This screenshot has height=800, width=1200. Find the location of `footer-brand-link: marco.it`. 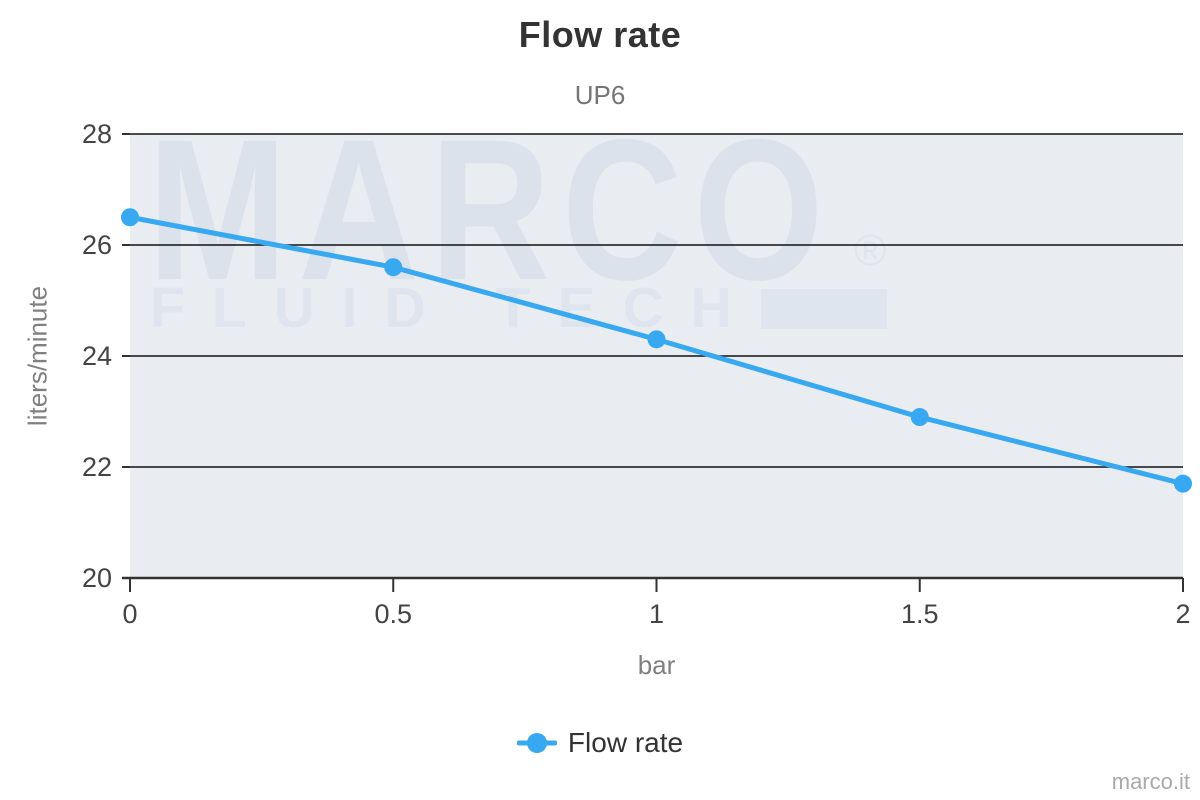

footer-brand-link: marco.it is located at coordinates (1150, 781).